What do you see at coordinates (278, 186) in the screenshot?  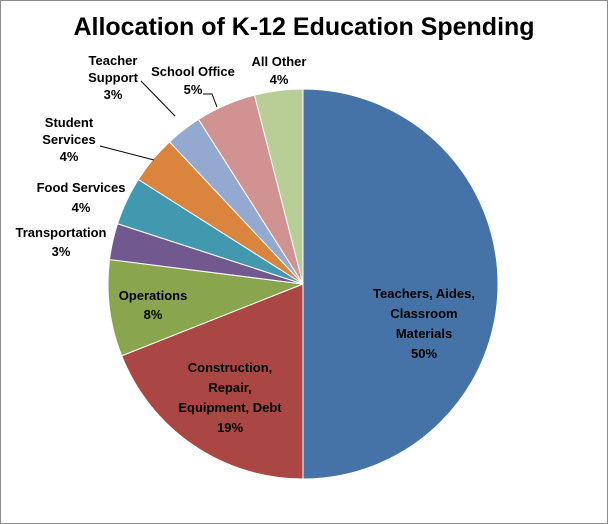 I see `pie-slice-all-other` at bounding box center [278, 186].